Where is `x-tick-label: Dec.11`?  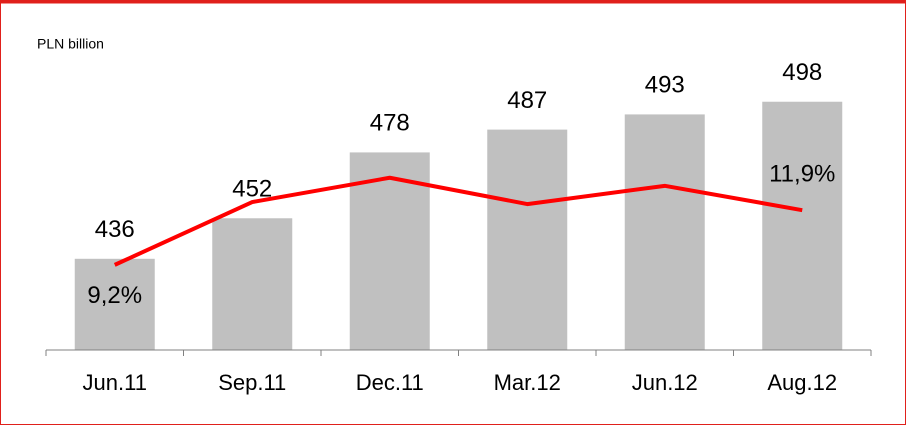
x-tick-label: Dec.11 is located at coordinates (390, 382).